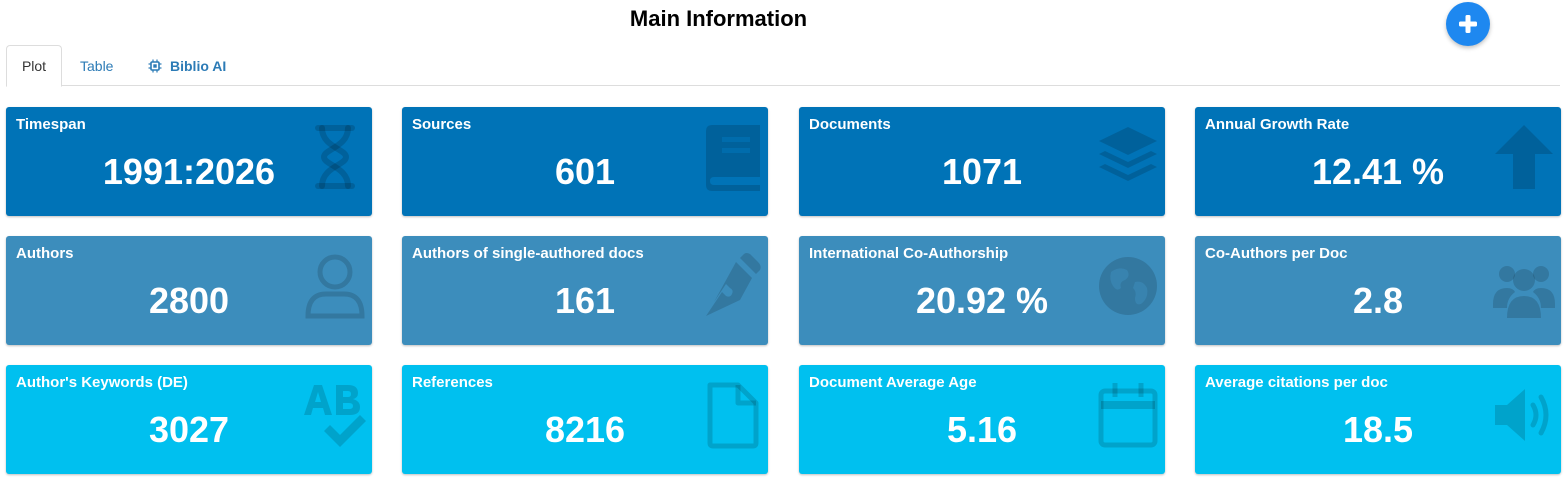 The height and width of the screenshot is (479, 1565). I want to click on card-authors: Authors 2800, so click(189, 290).